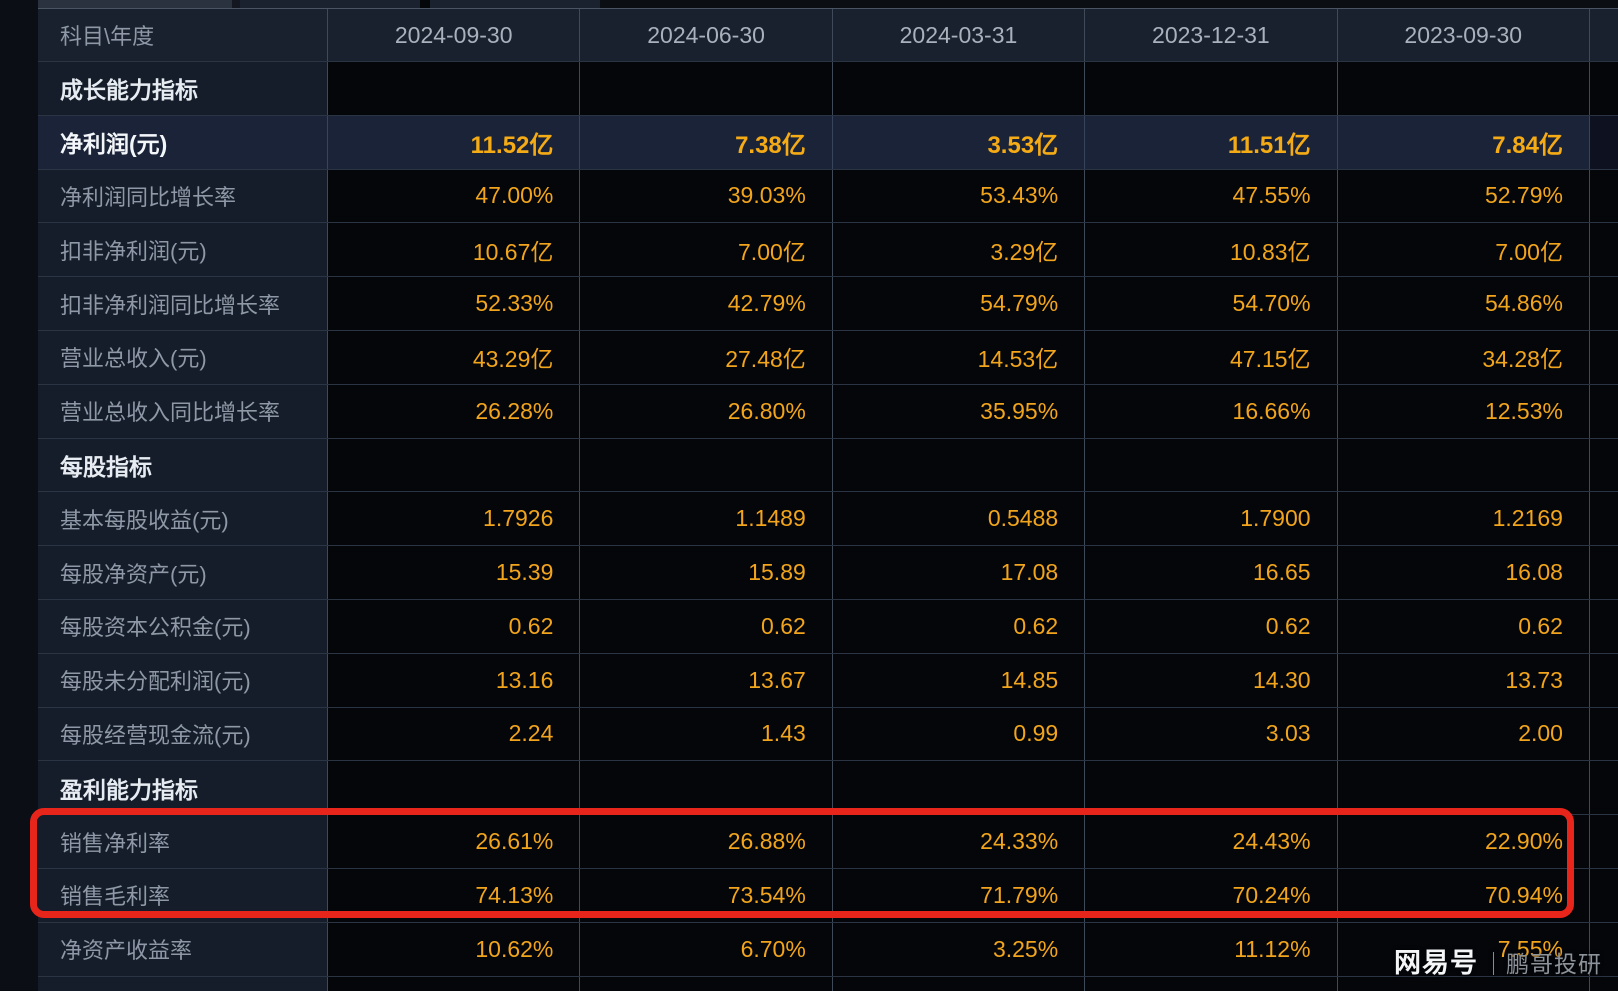 The height and width of the screenshot is (991, 1618). Describe the element at coordinates (514, 195) in the screenshot. I see `value-cell-text: 47.00%` at that location.